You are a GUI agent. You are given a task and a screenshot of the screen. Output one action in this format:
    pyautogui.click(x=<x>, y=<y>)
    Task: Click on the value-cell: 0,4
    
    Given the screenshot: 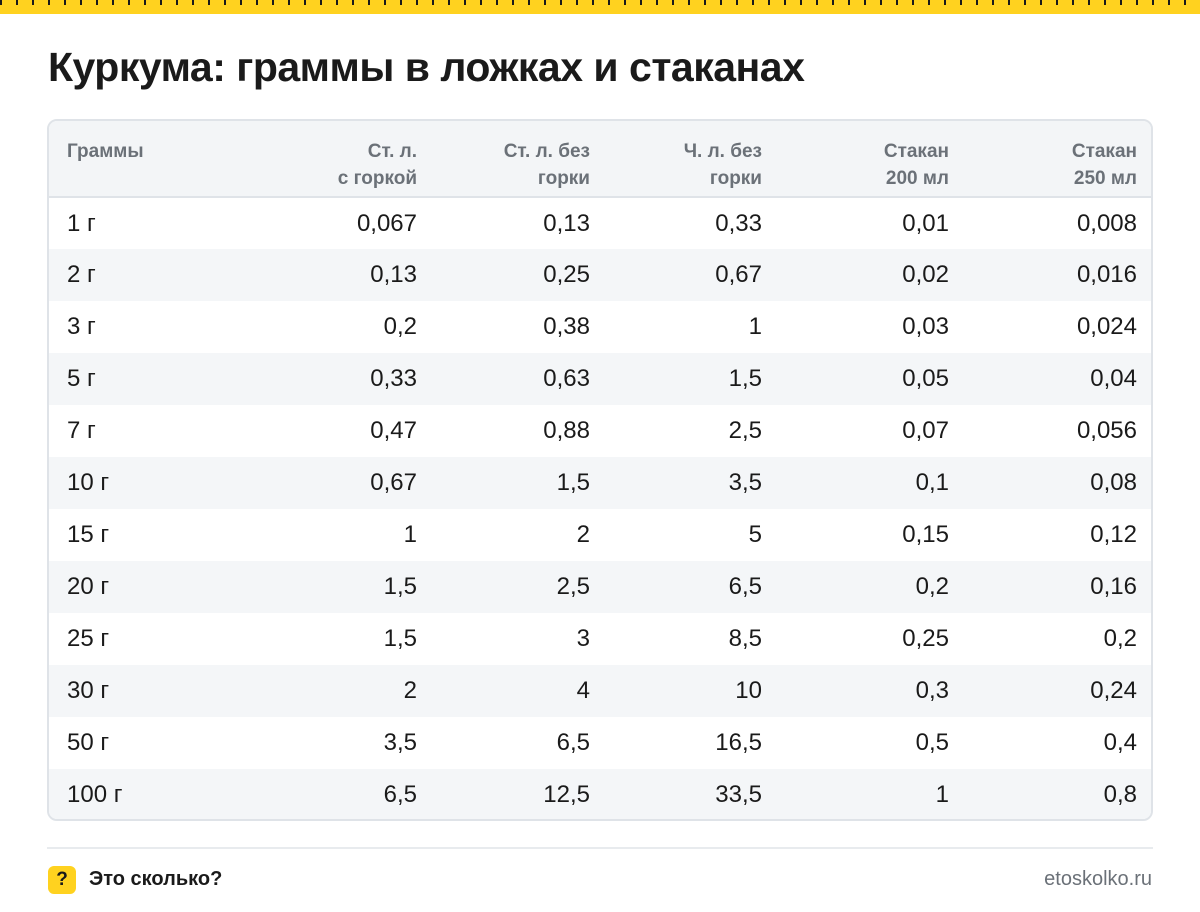 What is the action you would take?
    pyautogui.click(x=1120, y=742)
    